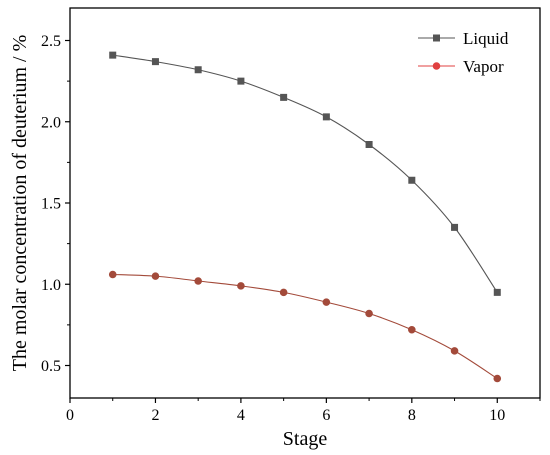  What do you see at coordinates (51, 41) in the screenshot?
I see `y-tick-label: 2.5` at bounding box center [51, 41].